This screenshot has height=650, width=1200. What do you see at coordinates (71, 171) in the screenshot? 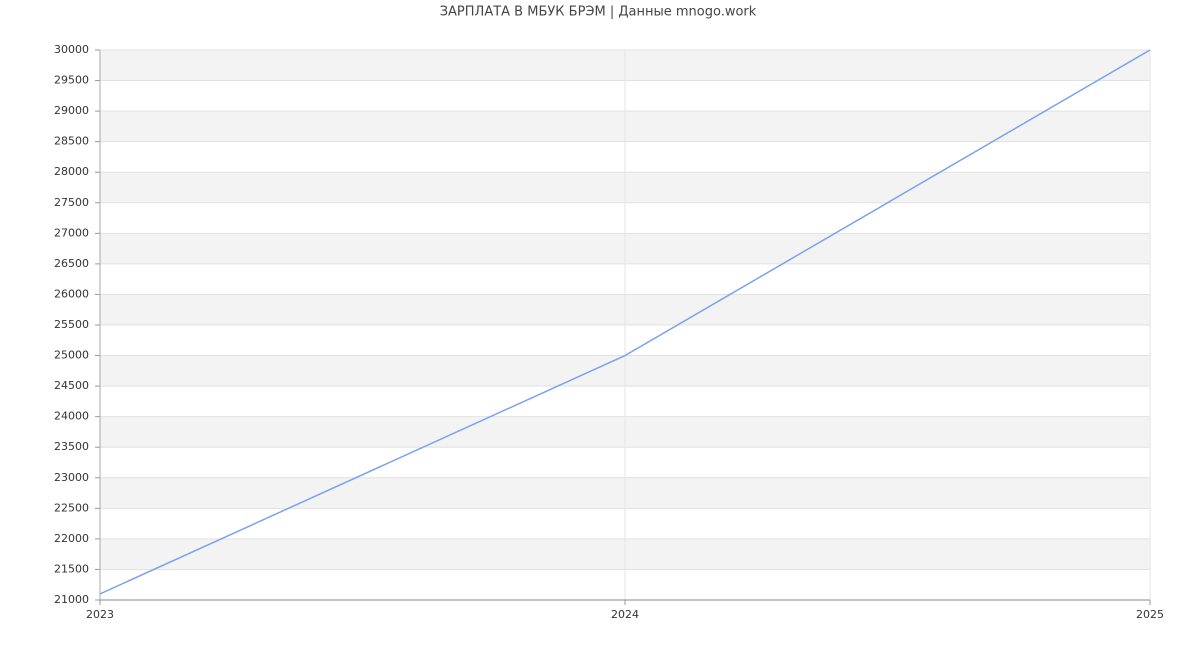
I see `y-tick-label: 28000` at bounding box center [71, 171].